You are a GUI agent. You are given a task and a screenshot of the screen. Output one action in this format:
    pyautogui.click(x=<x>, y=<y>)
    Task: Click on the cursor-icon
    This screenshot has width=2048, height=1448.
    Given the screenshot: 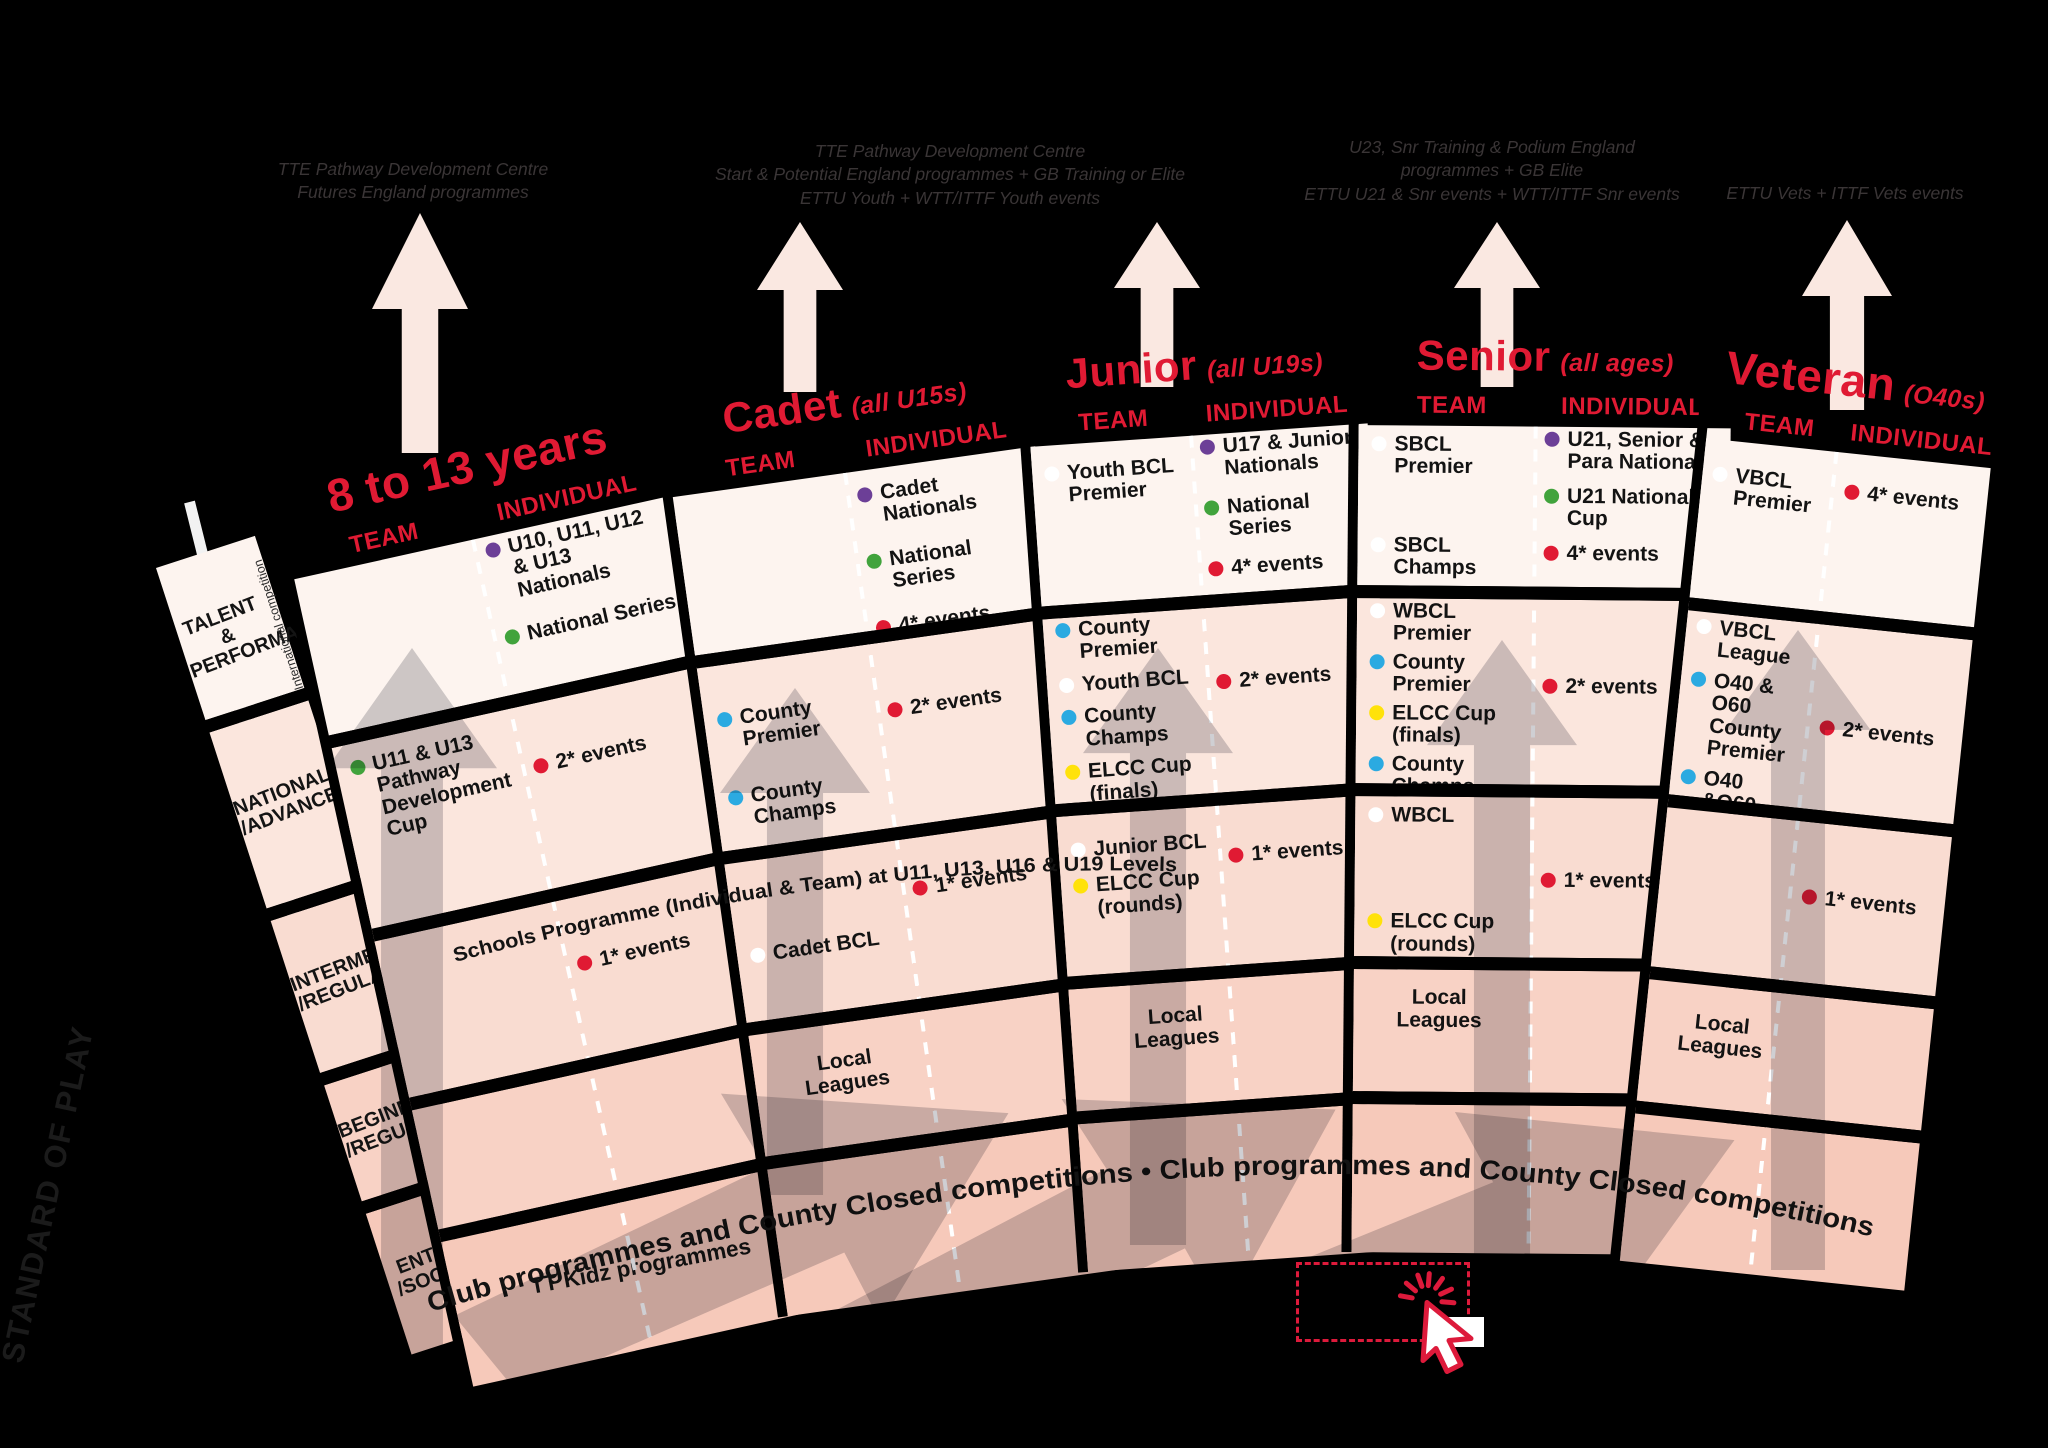 What is the action you would take?
    pyautogui.click(x=1435, y=1322)
    